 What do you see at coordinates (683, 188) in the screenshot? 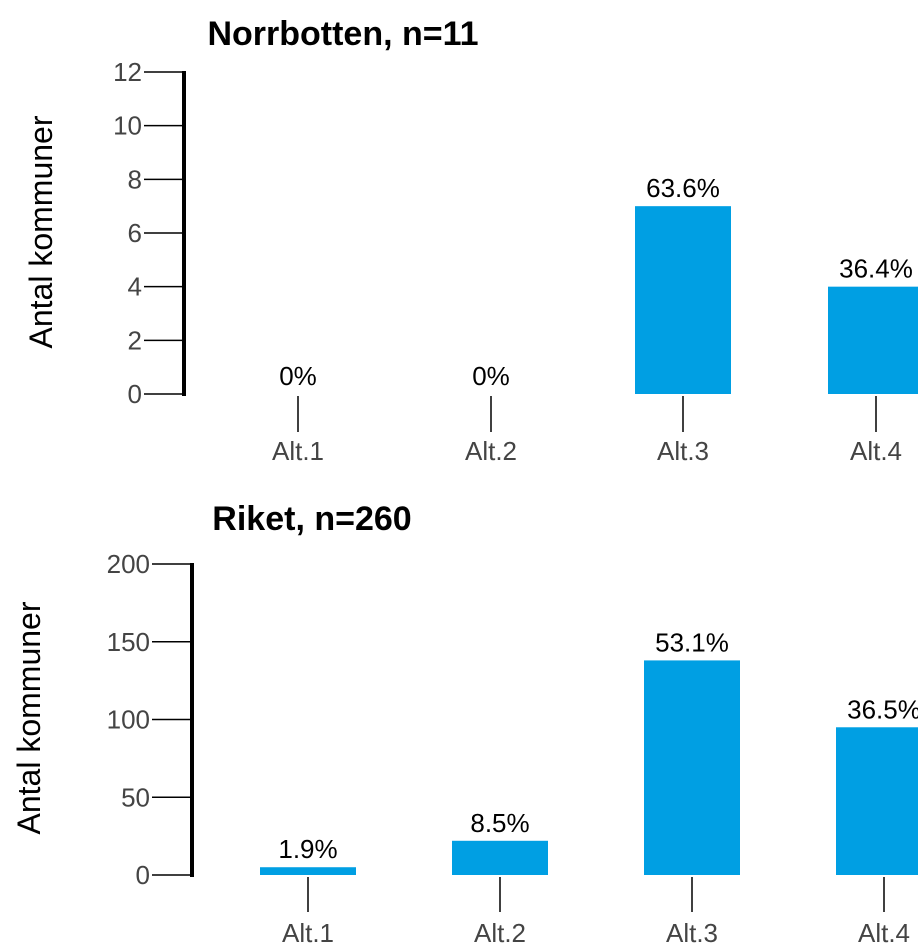
I see `bar-value-label: 63.6%` at bounding box center [683, 188].